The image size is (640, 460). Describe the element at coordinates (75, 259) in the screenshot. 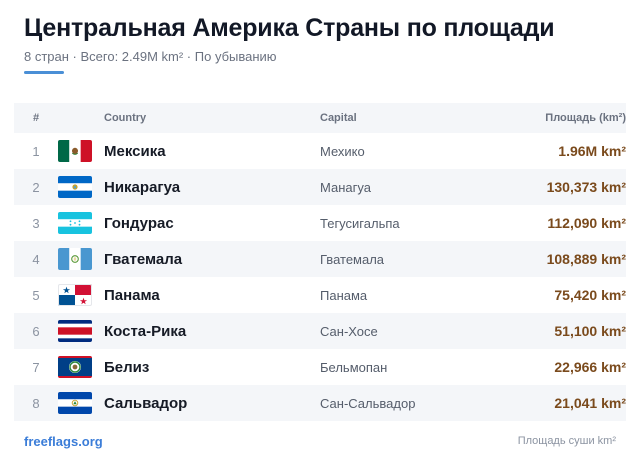

I see `guatemala-flag-icon` at that location.